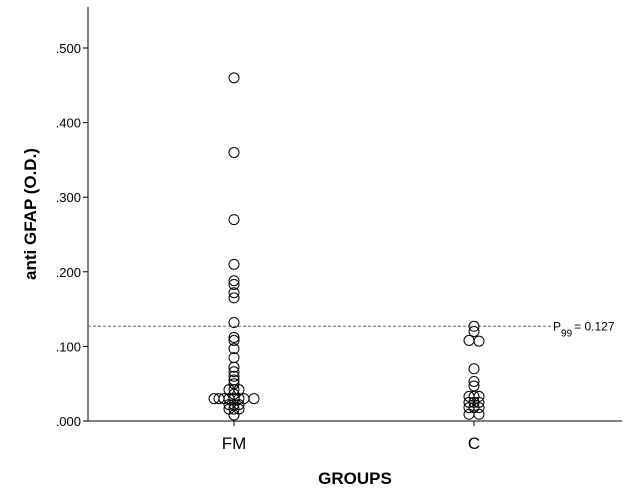 This screenshot has width=629, height=504. What do you see at coordinates (68, 421) in the screenshot?
I see `y-tick-label: .000` at bounding box center [68, 421].